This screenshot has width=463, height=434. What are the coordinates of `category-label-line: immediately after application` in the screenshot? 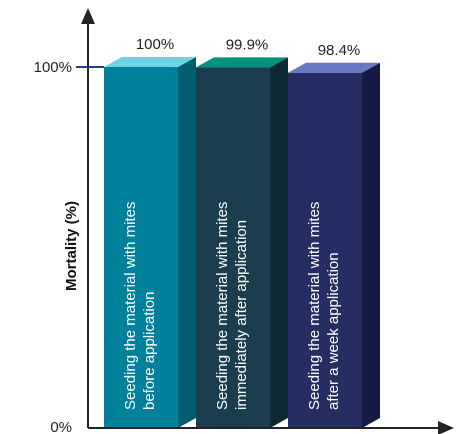 It's located at (241, 315).